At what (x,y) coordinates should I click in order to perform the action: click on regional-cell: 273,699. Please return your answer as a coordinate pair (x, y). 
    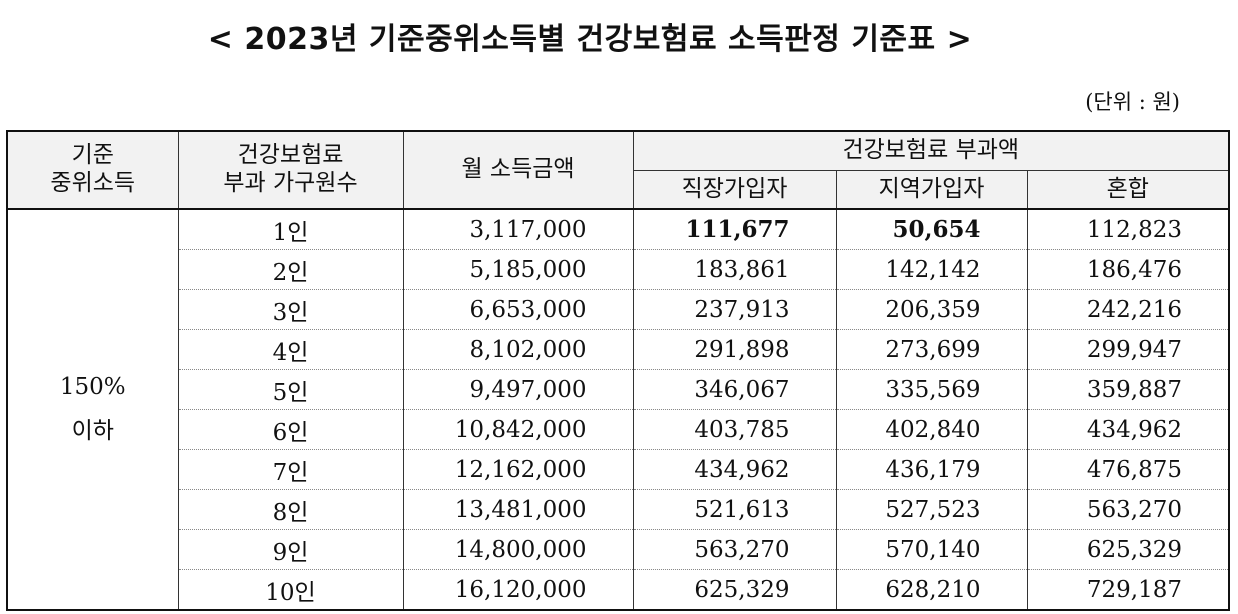
    Looking at the image, I should click on (931, 349).